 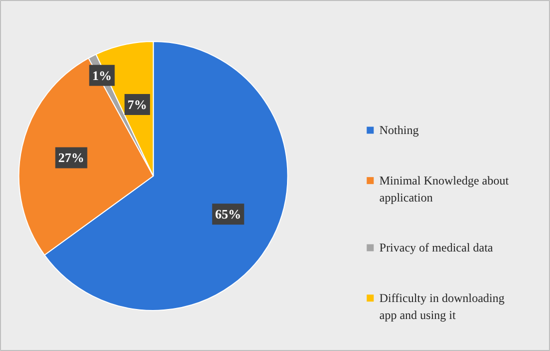 I want to click on data-label: 65%, so click(x=228, y=214).